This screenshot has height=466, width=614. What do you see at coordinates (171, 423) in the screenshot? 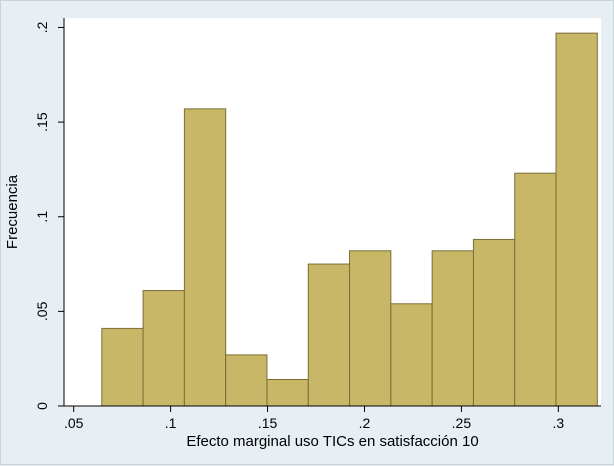
I see `x-tick-label: .1` at bounding box center [171, 423].